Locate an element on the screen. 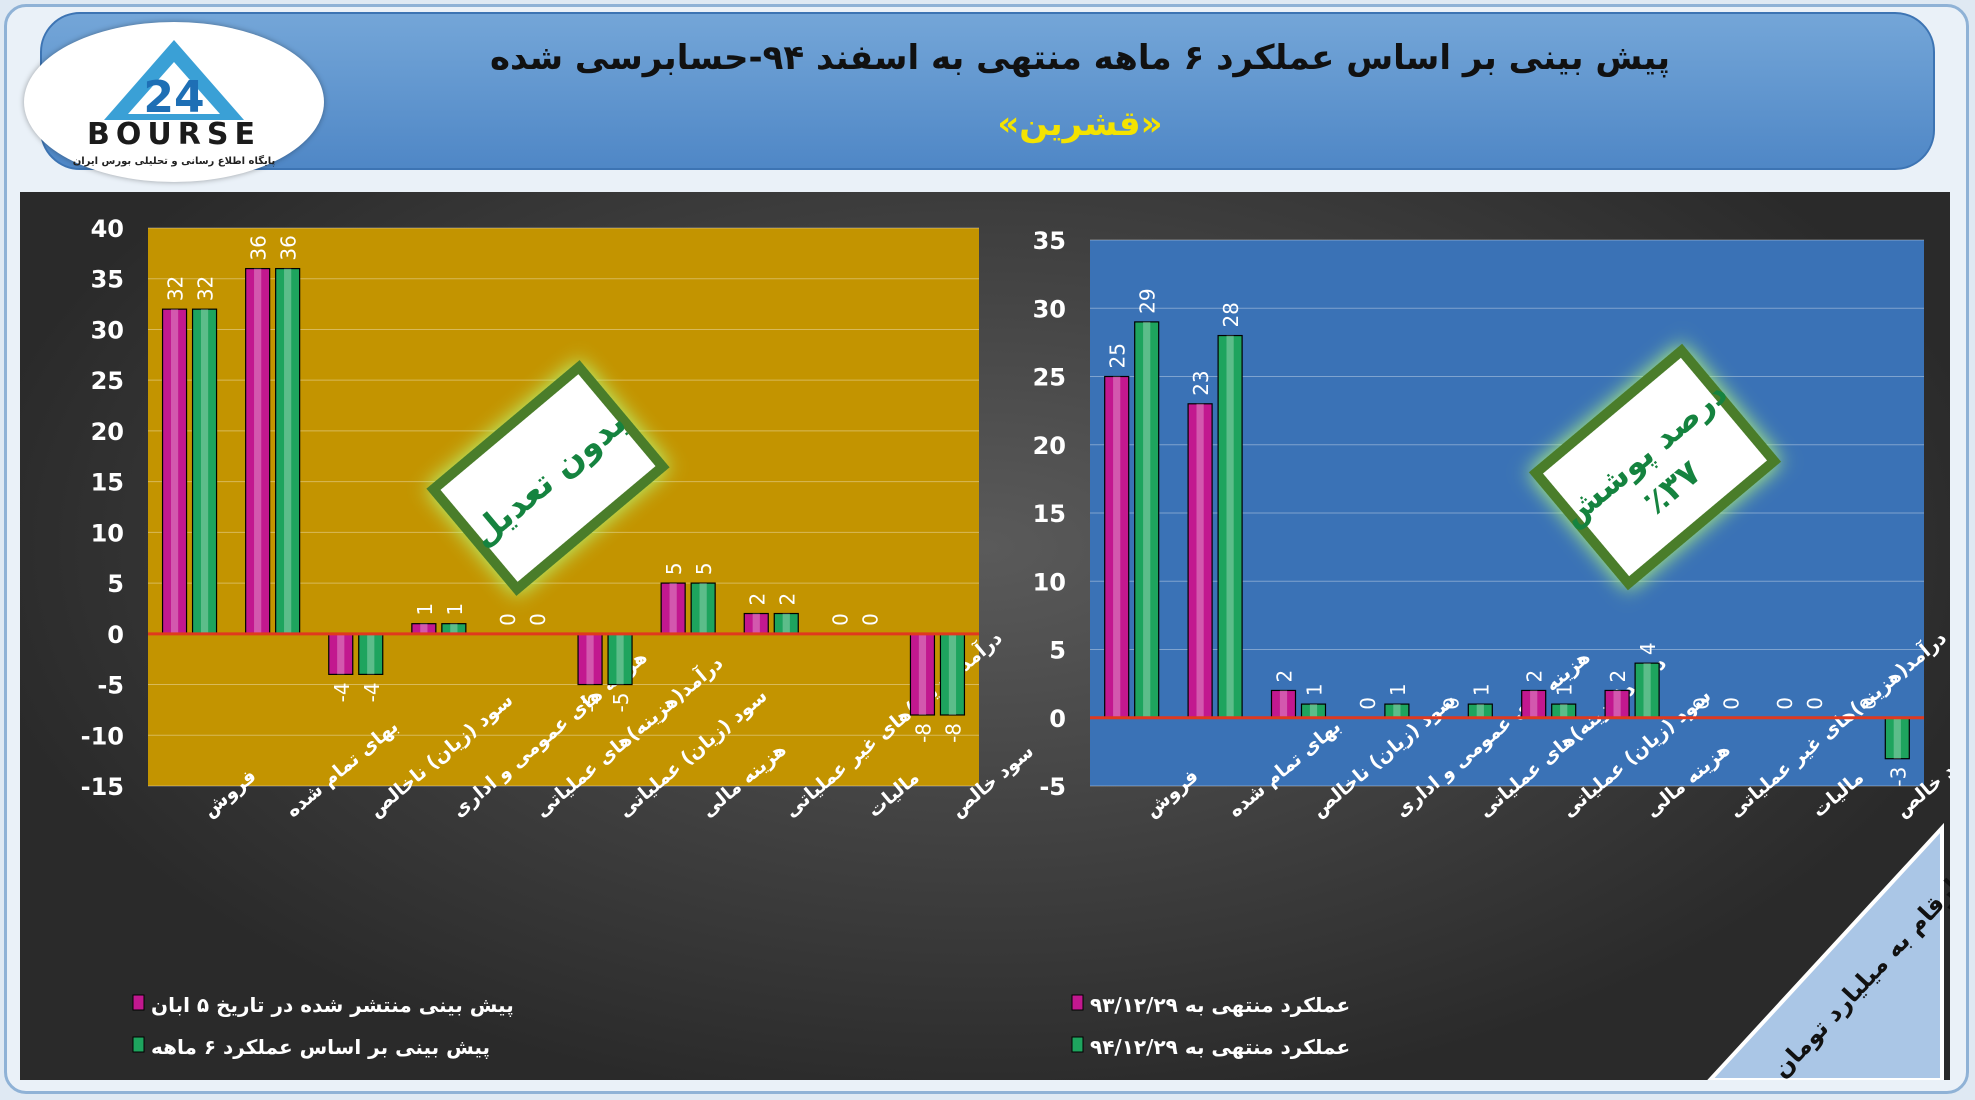 Image resolution: width=1975 pixels, height=1100 pixels. data-label: -3 is located at coordinates (1898, 777).